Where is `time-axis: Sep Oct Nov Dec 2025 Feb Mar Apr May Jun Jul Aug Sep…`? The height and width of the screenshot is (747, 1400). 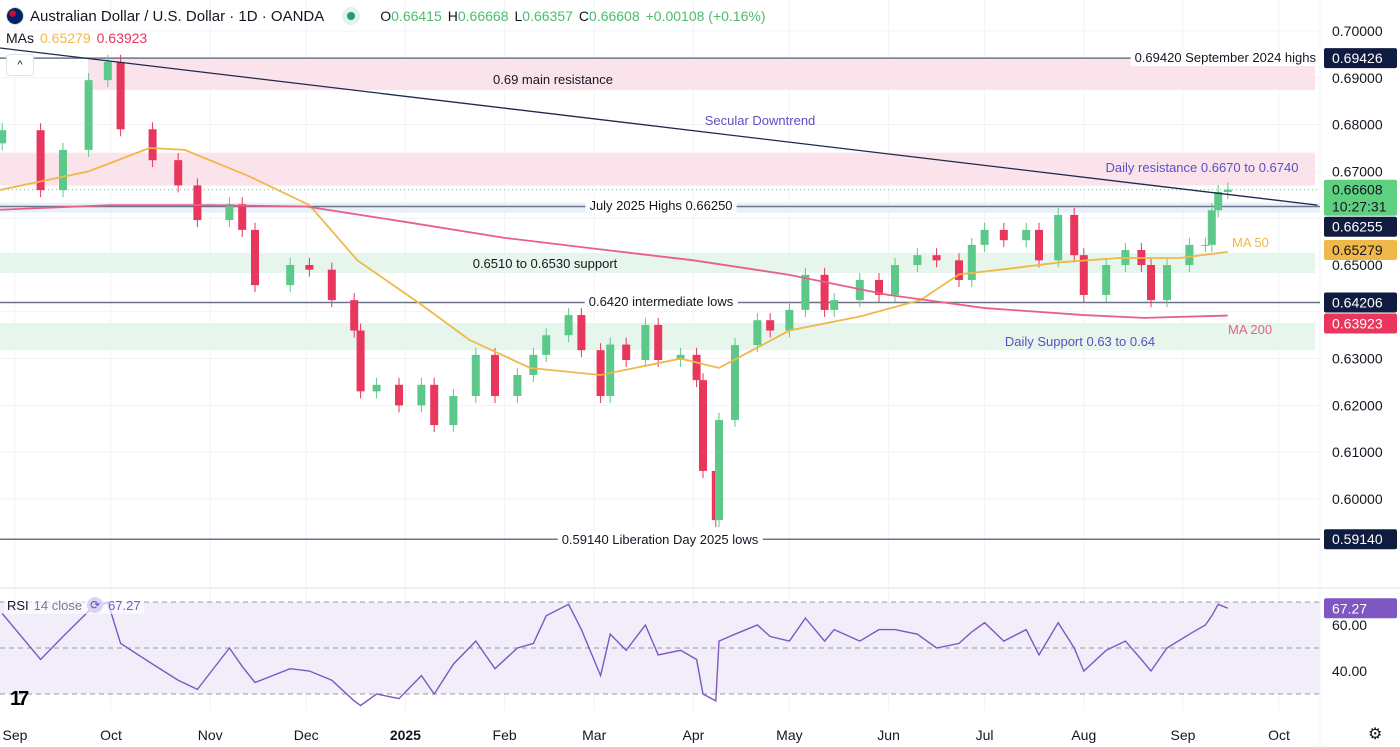
time-axis: Sep Oct Nov Dec 2025 Feb Mar Apr May Jun Jul Aug Sep… is located at coordinates (646, 735).